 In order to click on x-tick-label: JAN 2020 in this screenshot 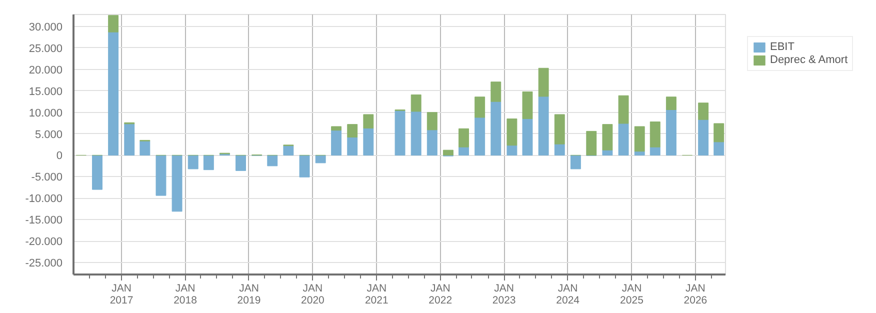, I will do `click(313, 294)`.